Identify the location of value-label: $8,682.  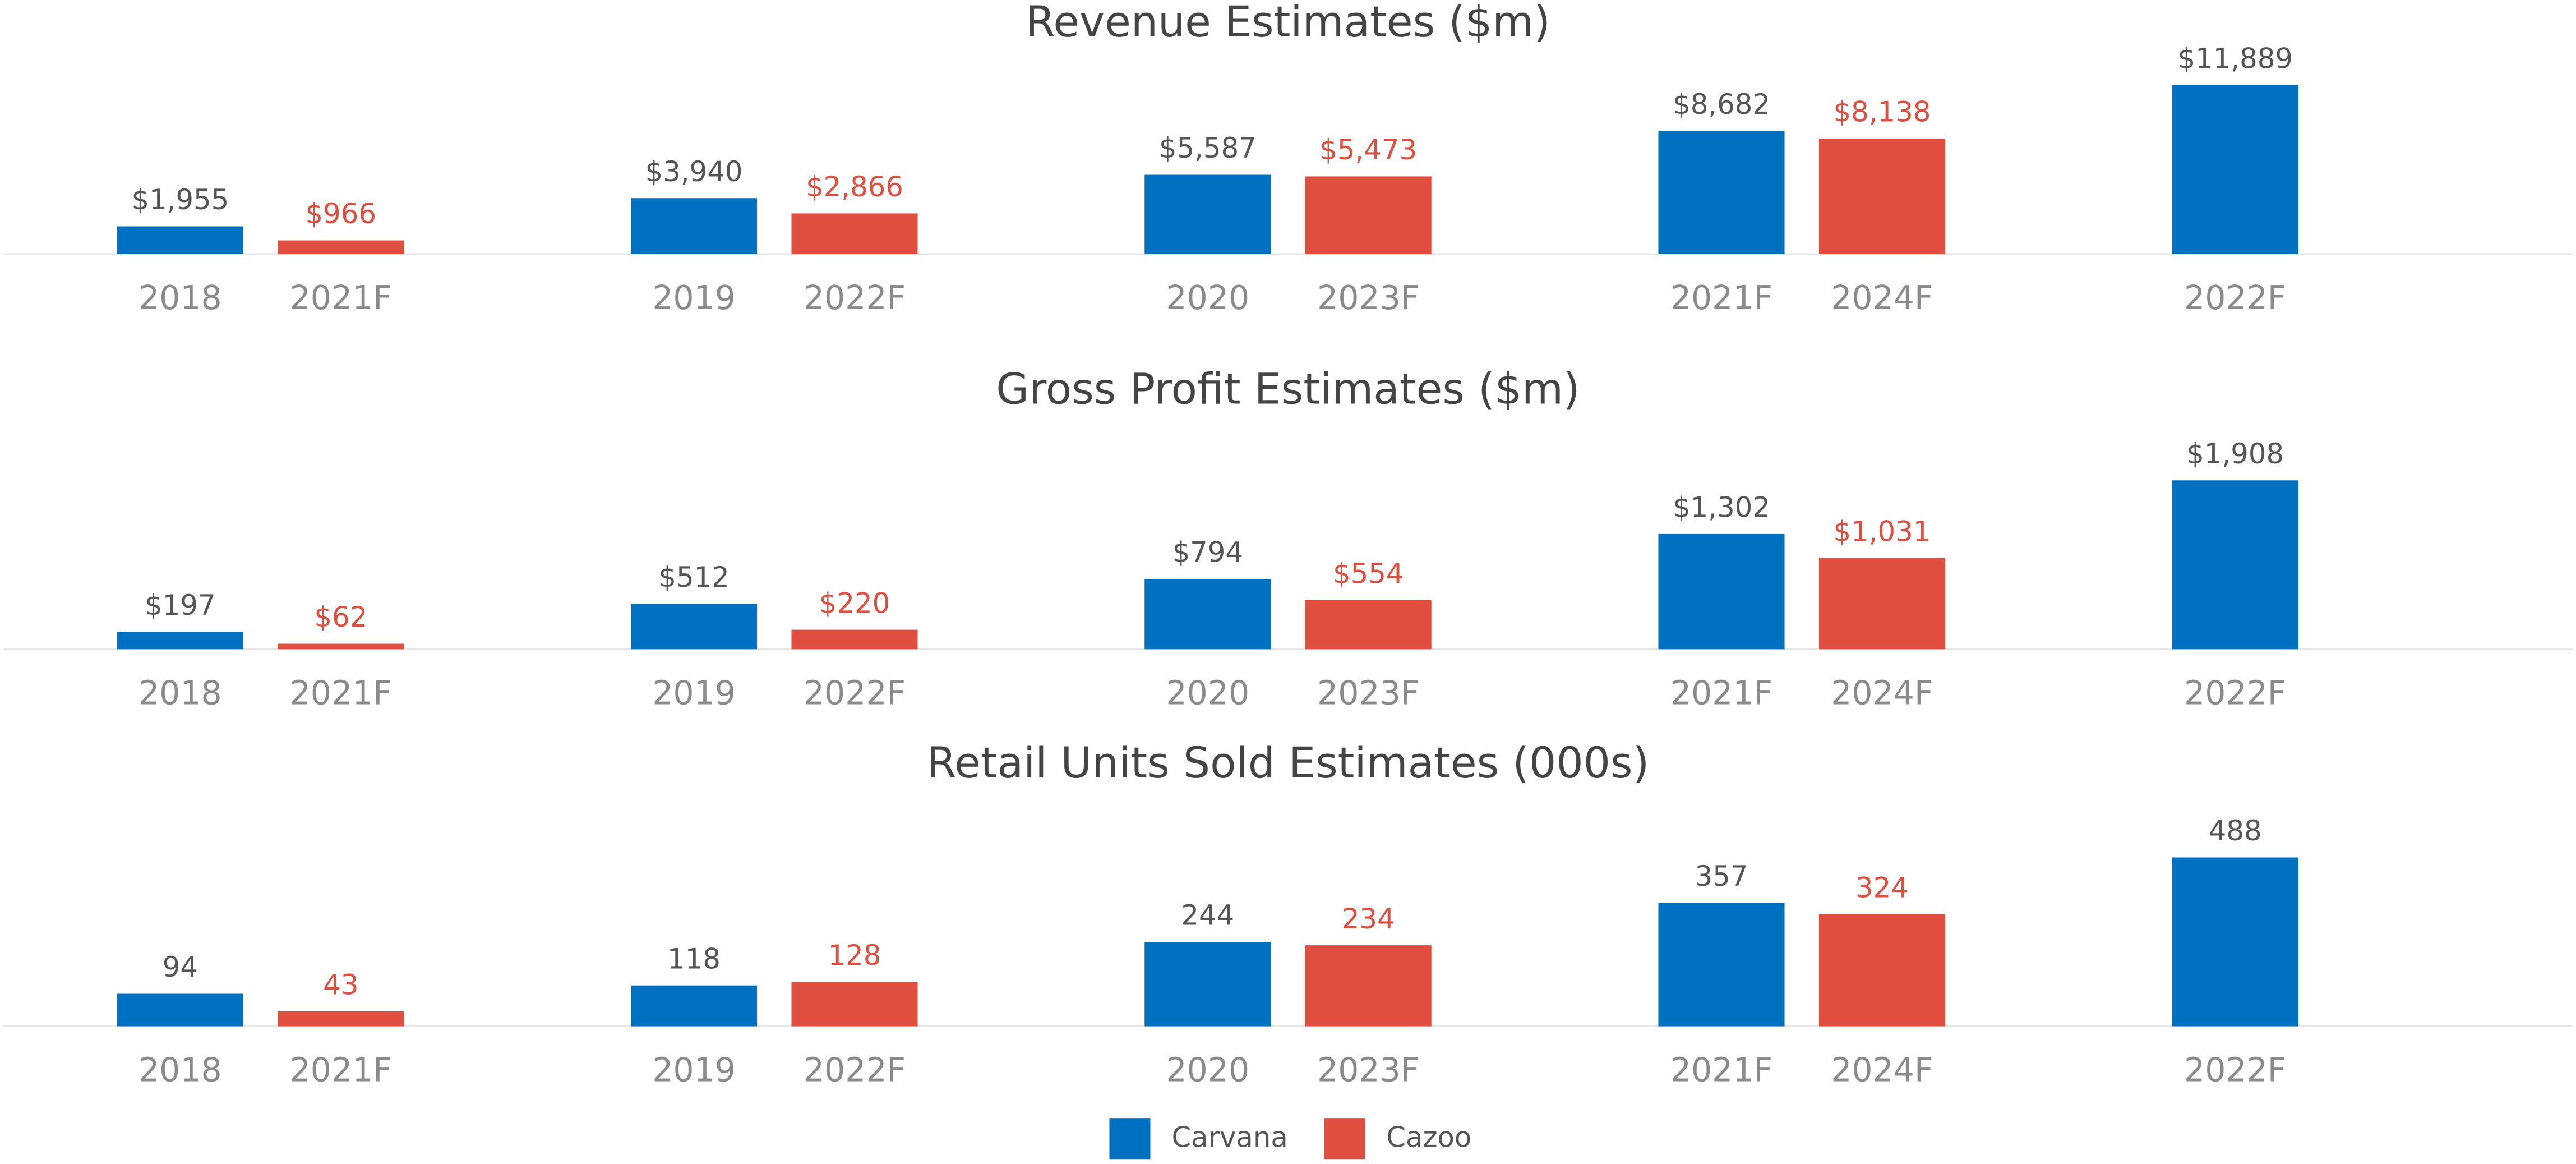
(1722, 104).